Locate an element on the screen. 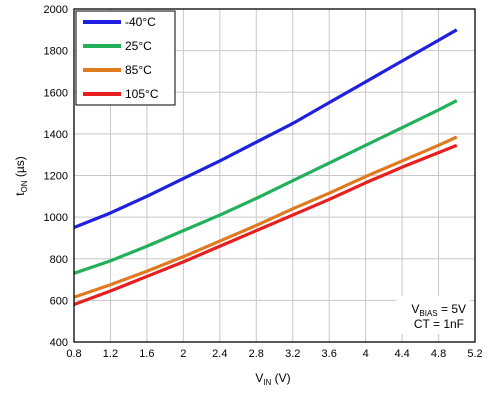 The image size is (490, 402). x-tick-label: 5.2 is located at coordinates (474, 354).